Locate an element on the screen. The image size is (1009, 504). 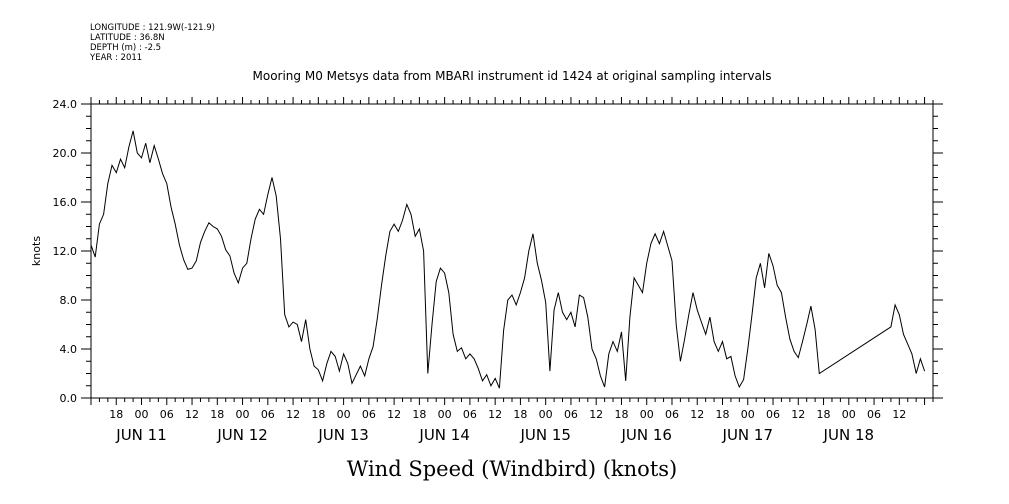
latitude-label: LATITUDE : 36.8N is located at coordinates (127, 38).